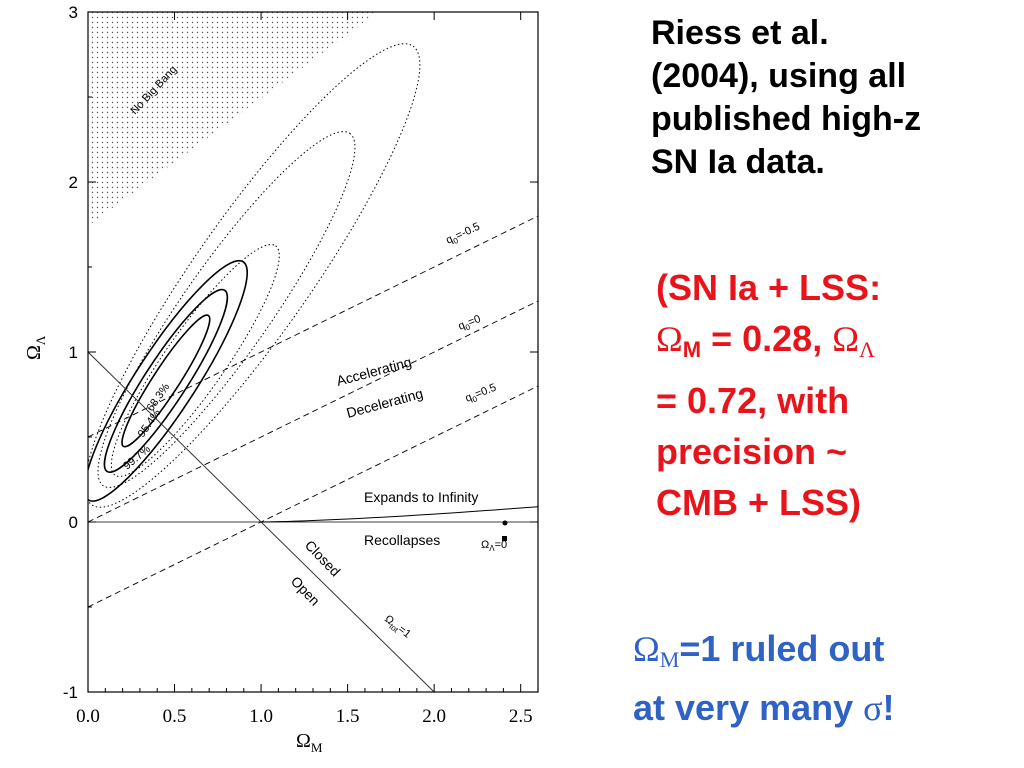  What do you see at coordinates (159, 397) in the screenshot?
I see `contour-label-68: 68.3%` at bounding box center [159, 397].